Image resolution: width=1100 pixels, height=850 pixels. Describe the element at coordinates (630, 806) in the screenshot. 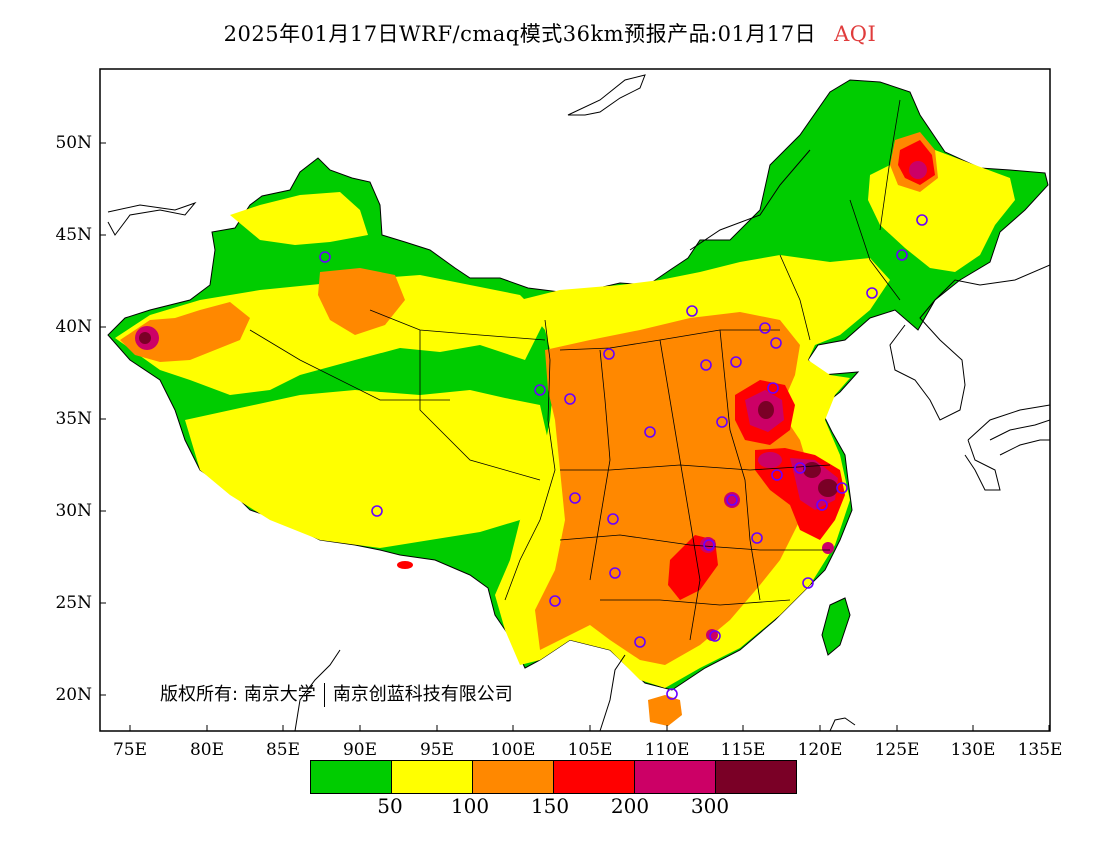

I see `legend-tick-200: 200` at that location.